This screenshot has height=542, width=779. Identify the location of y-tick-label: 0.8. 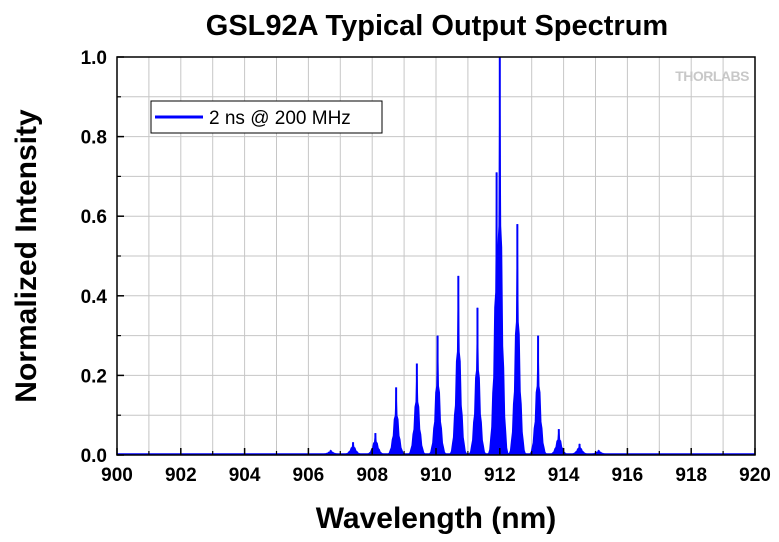
(94, 138).